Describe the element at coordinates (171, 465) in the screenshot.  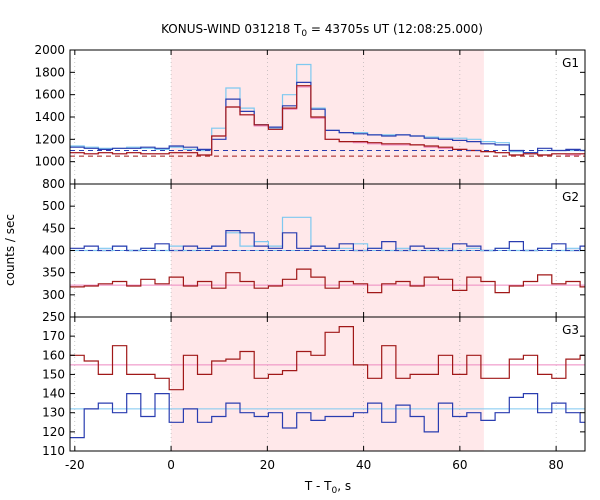
I see `xtick-label-1: 0` at that location.